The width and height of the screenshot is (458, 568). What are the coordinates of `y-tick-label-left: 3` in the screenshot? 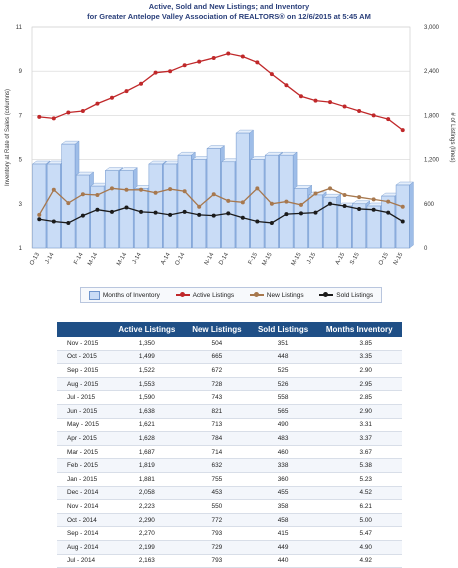 It's located at (21, 205).